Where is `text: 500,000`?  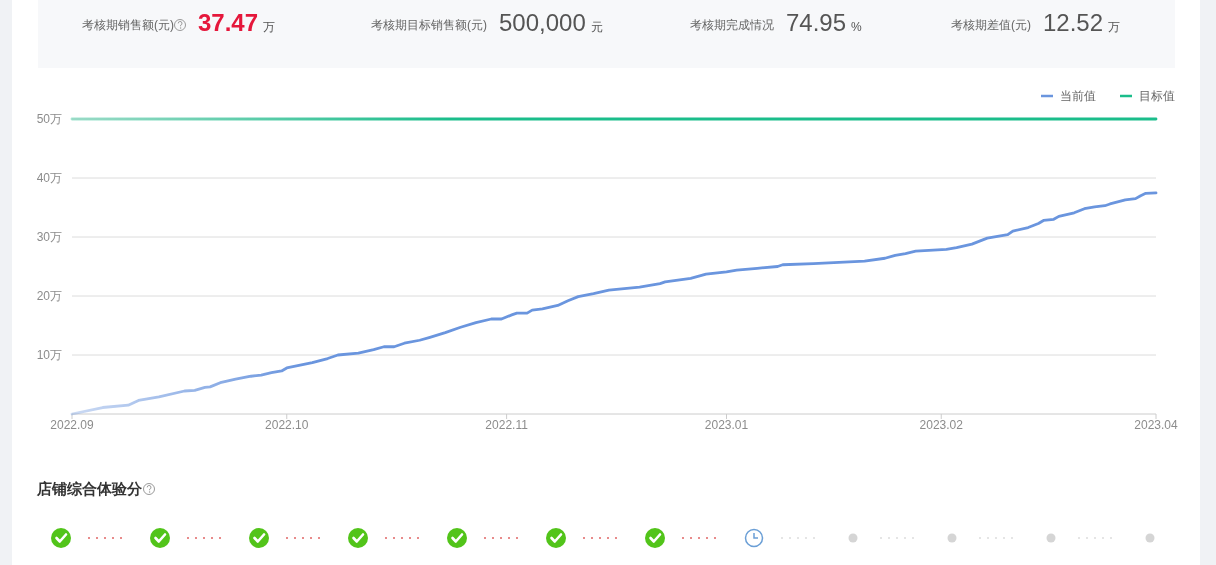 text: 500,000 is located at coordinates (542, 22).